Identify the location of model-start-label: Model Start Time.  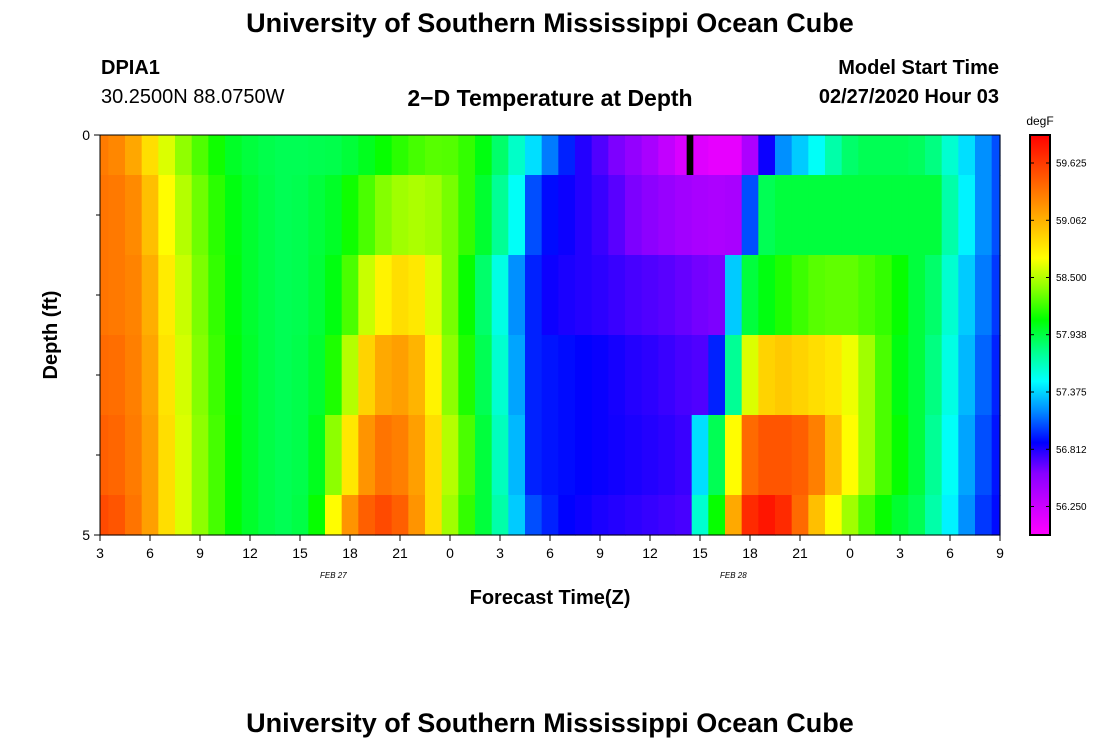
(918, 68).